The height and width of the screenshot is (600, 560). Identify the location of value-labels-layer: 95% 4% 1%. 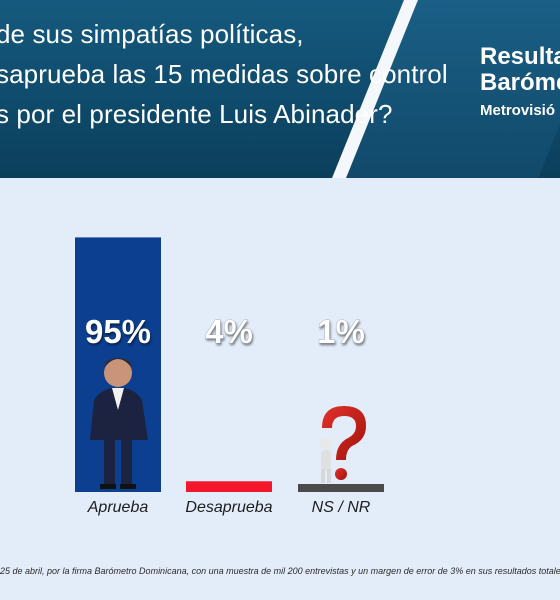
(225, 332).